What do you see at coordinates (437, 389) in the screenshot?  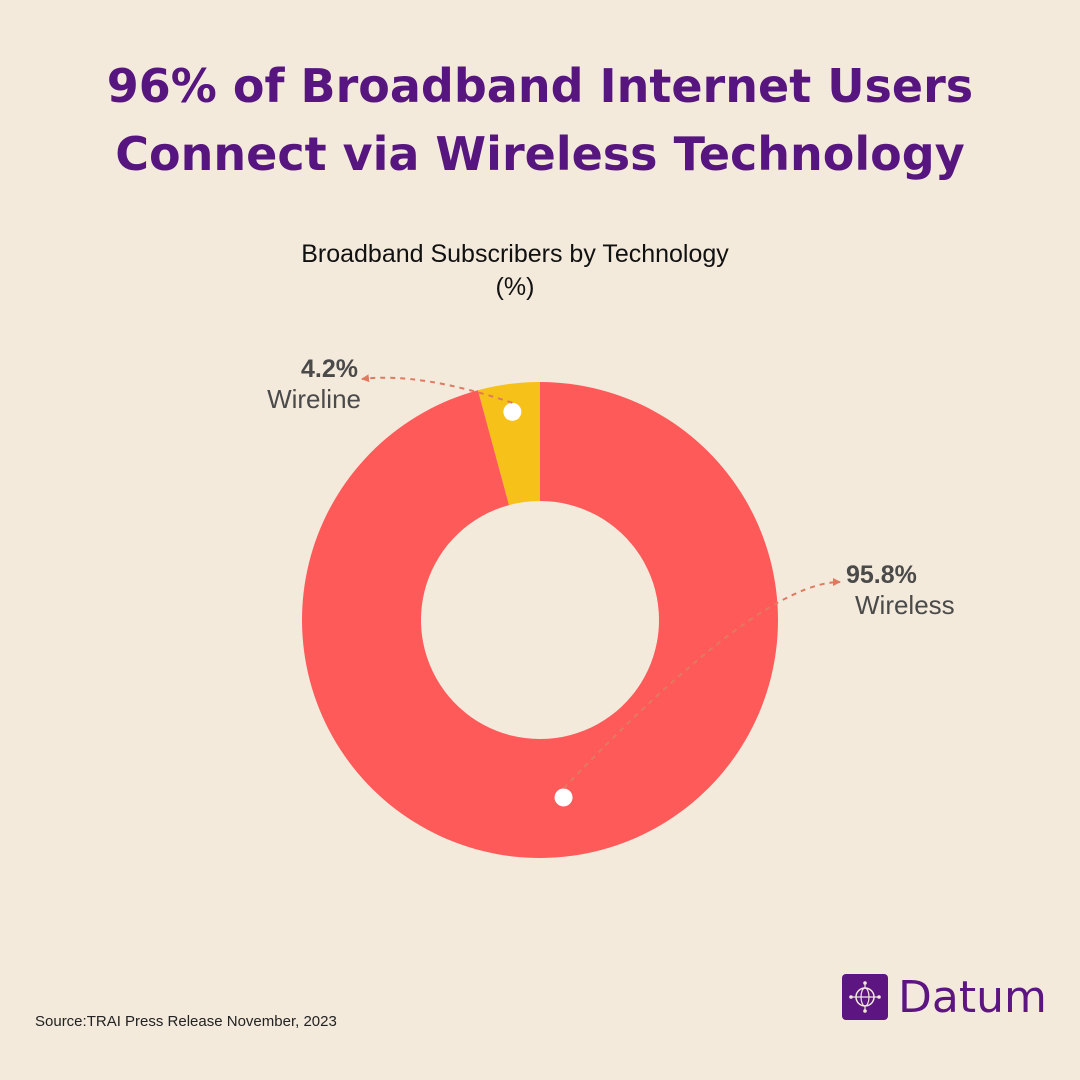 I see `leader-line-wireline` at bounding box center [437, 389].